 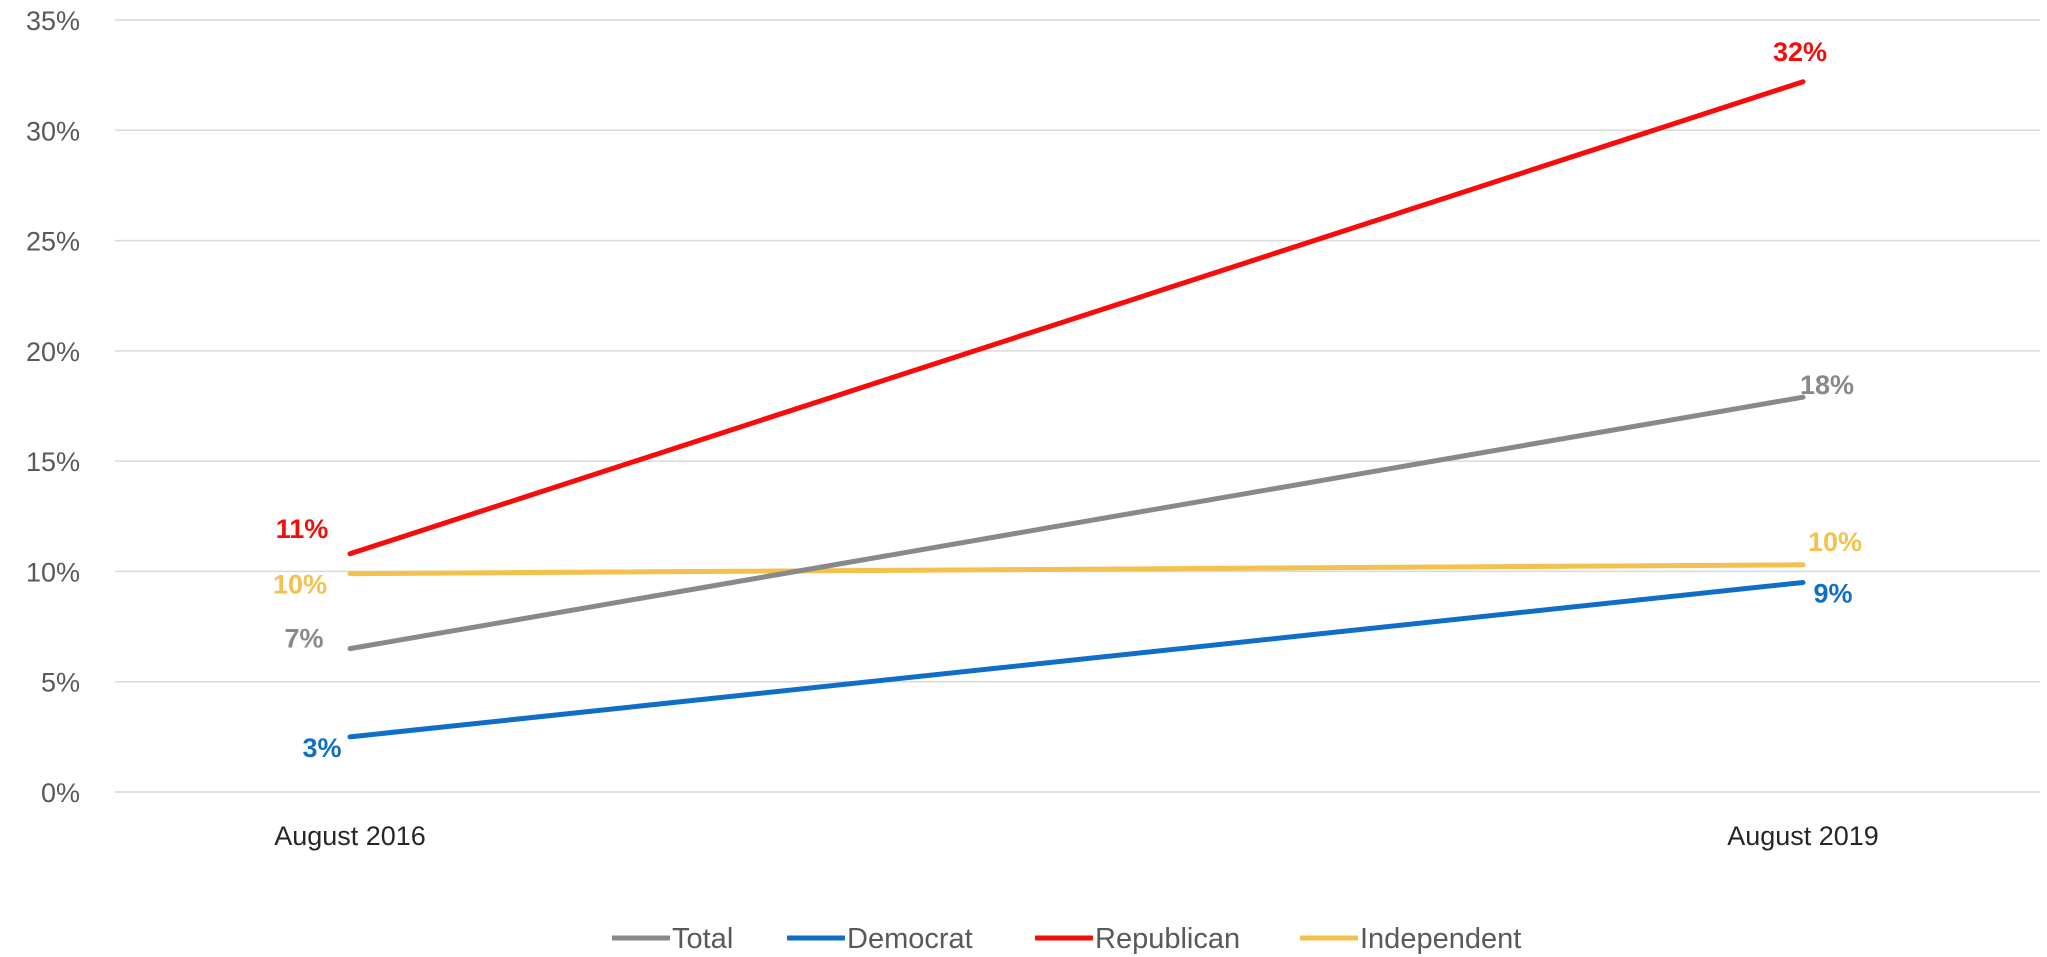 I want to click on y-tick-label: 5%, so click(x=60, y=683).